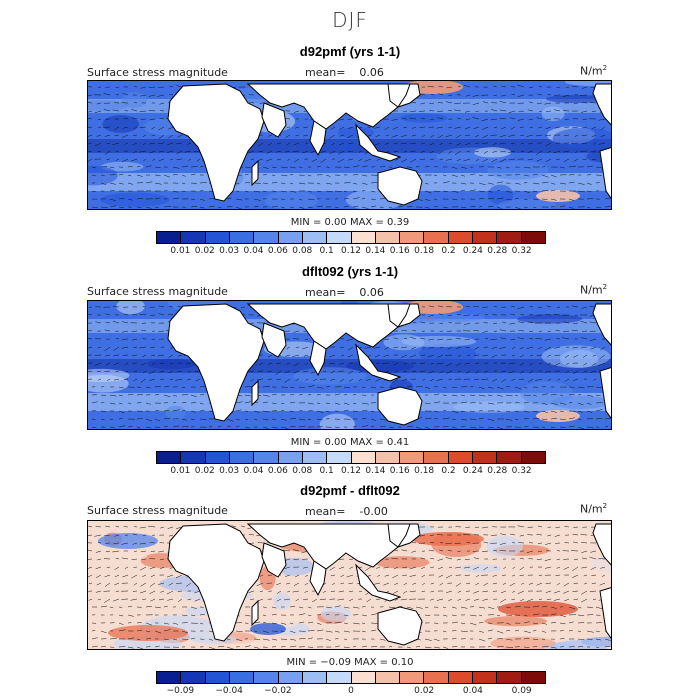 The width and height of the screenshot is (700, 700). I want to click on colorbar-tick-label: 0.12, so click(351, 471).